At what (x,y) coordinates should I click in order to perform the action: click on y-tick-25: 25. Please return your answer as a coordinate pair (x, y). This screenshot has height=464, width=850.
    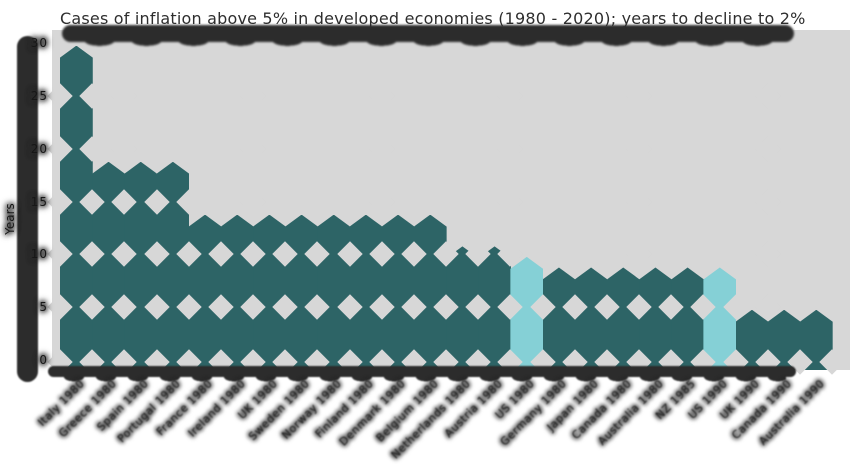
    Looking at the image, I should click on (39, 95).